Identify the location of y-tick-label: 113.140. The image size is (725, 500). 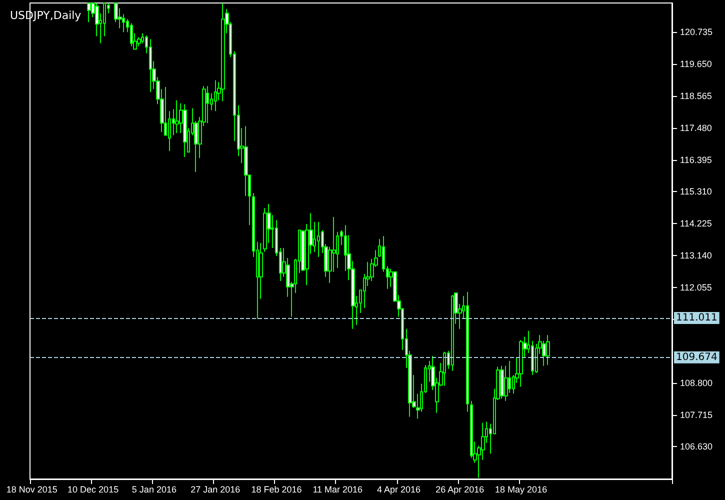
(696, 255).